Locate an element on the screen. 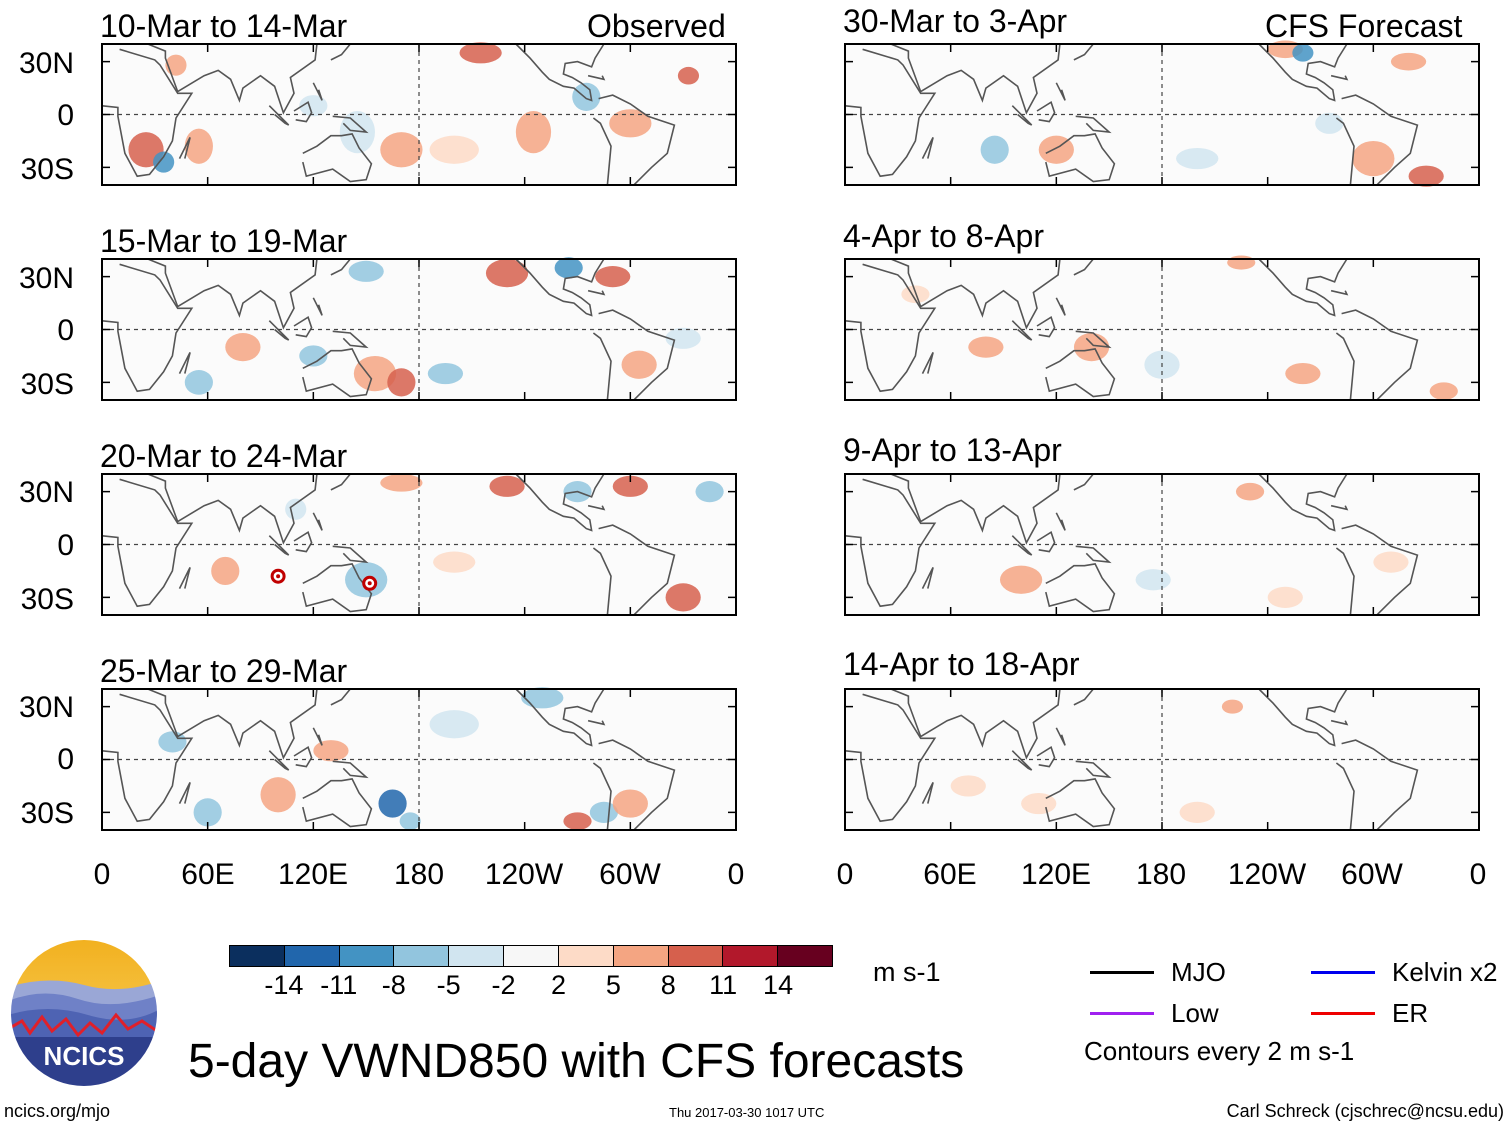 The height and width of the screenshot is (1127, 1510). x-tick-label: 180 is located at coordinates (419, 874).